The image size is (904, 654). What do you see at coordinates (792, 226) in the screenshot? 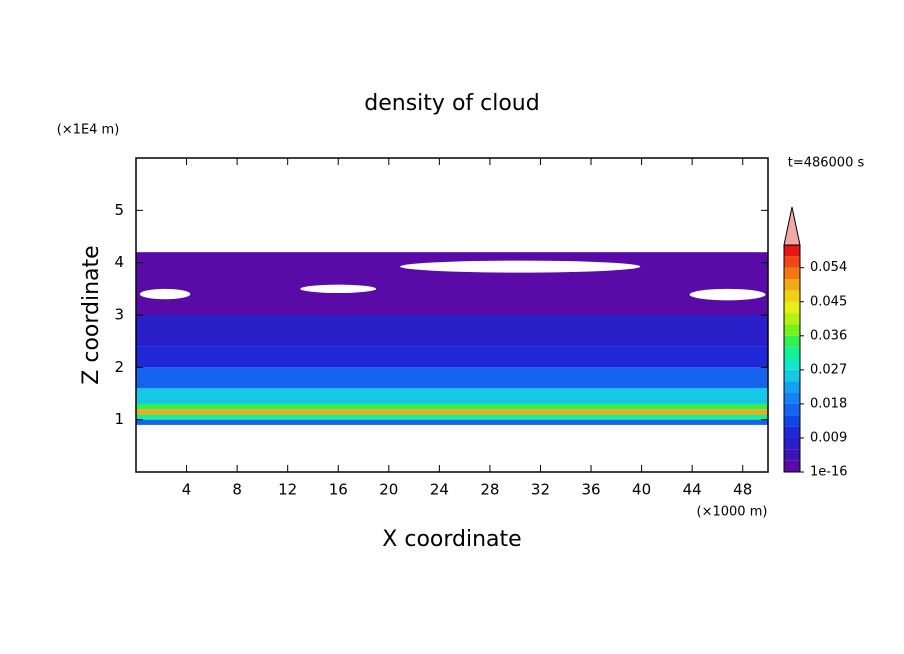
I see `colorbar-extension` at bounding box center [792, 226].